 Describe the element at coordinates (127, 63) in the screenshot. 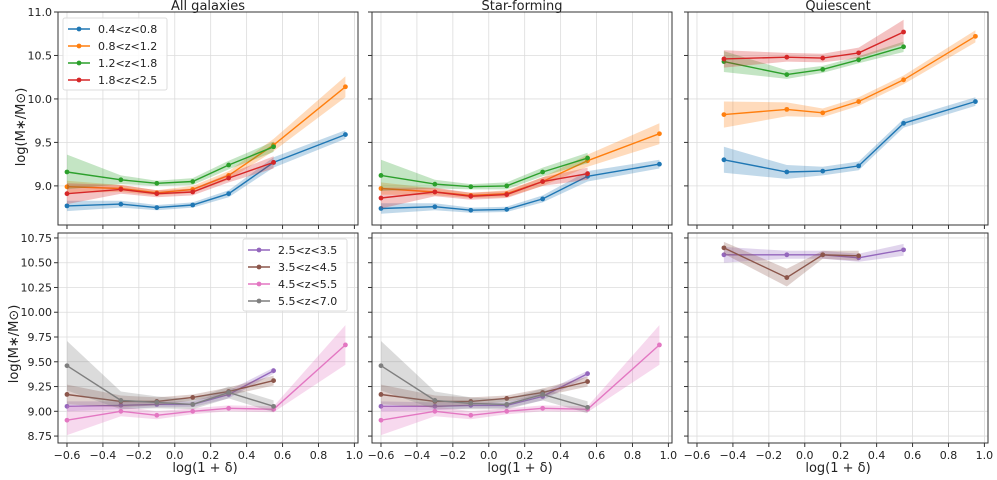

I see `legend-label: 1.2<z<1.8` at that location.